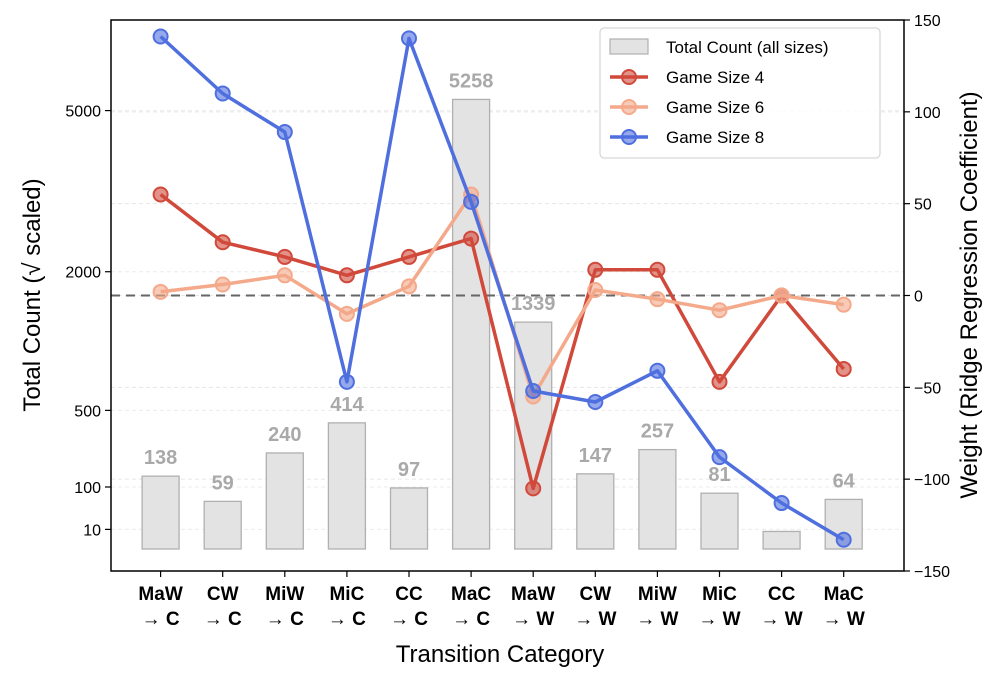 Image resolution: width=997 pixels, height=679 pixels. Describe the element at coordinates (715, 137) in the screenshot. I see `legend-label-series: Game Size 8` at that location.